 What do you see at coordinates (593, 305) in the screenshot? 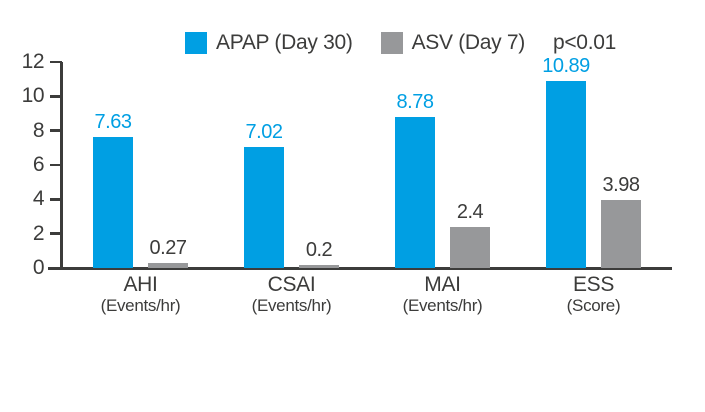
I see `category-unit: (Score)` at bounding box center [593, 305].